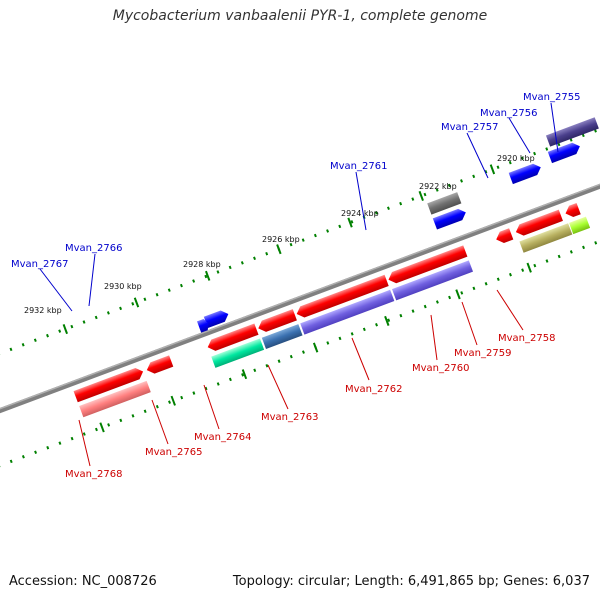 This screenshot has height=600, width=600. I want to click on kbp-label-2922: 2922 kbp, so click(438, 186).